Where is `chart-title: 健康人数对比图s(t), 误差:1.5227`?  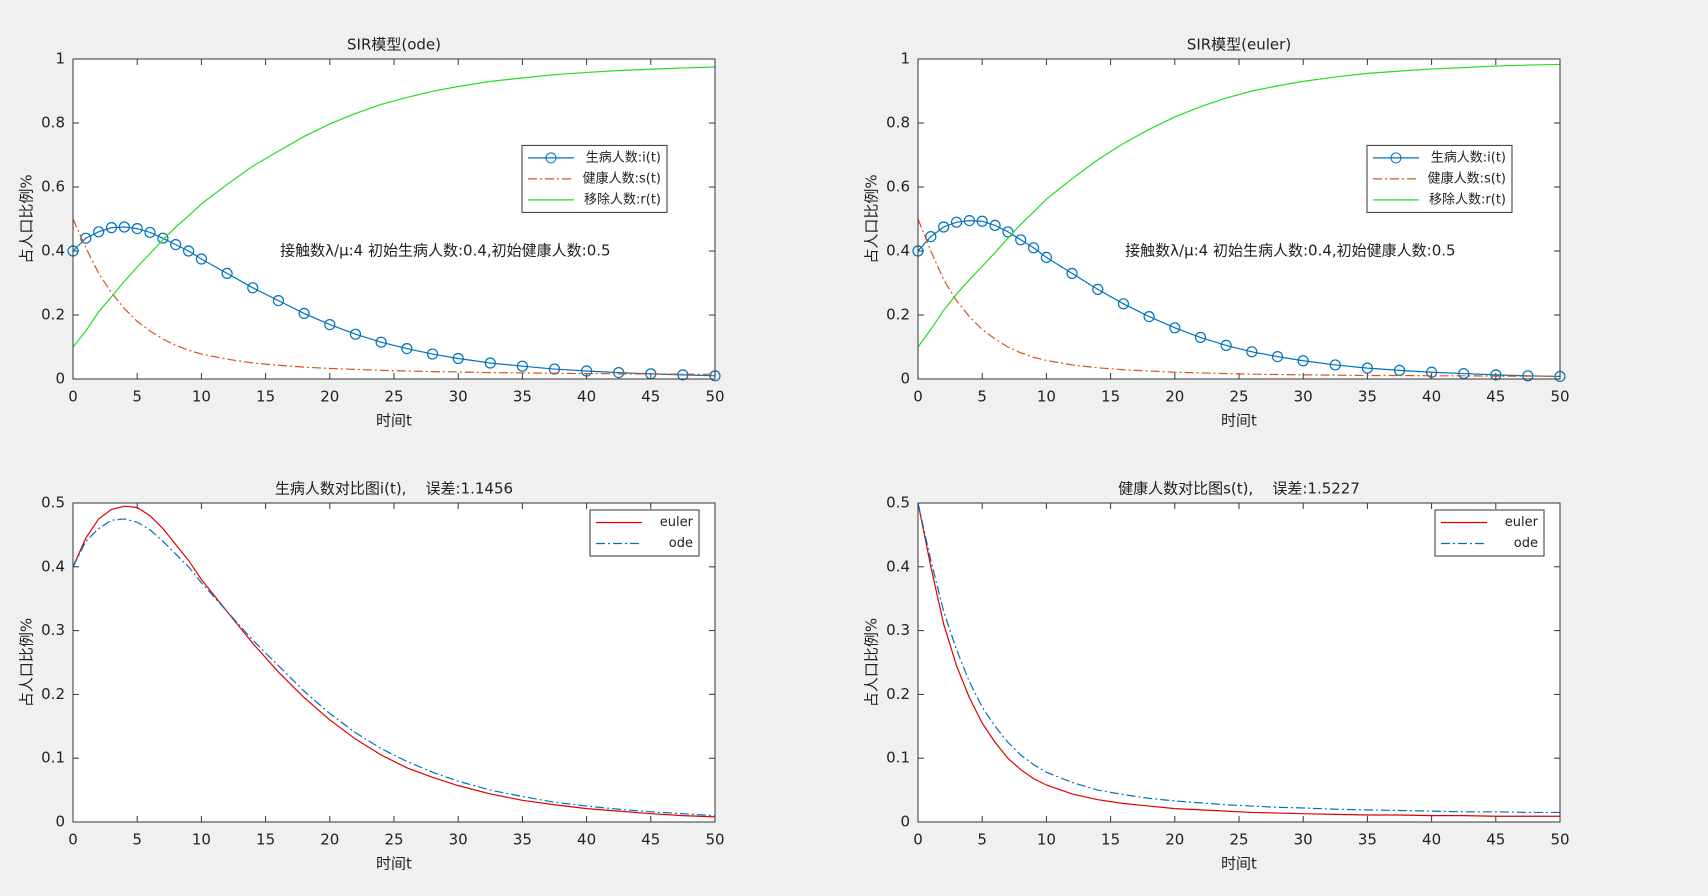
chart-title: 健康人数对比图s(t), 误差:1.5227 is located at coordinates (1239, 489).